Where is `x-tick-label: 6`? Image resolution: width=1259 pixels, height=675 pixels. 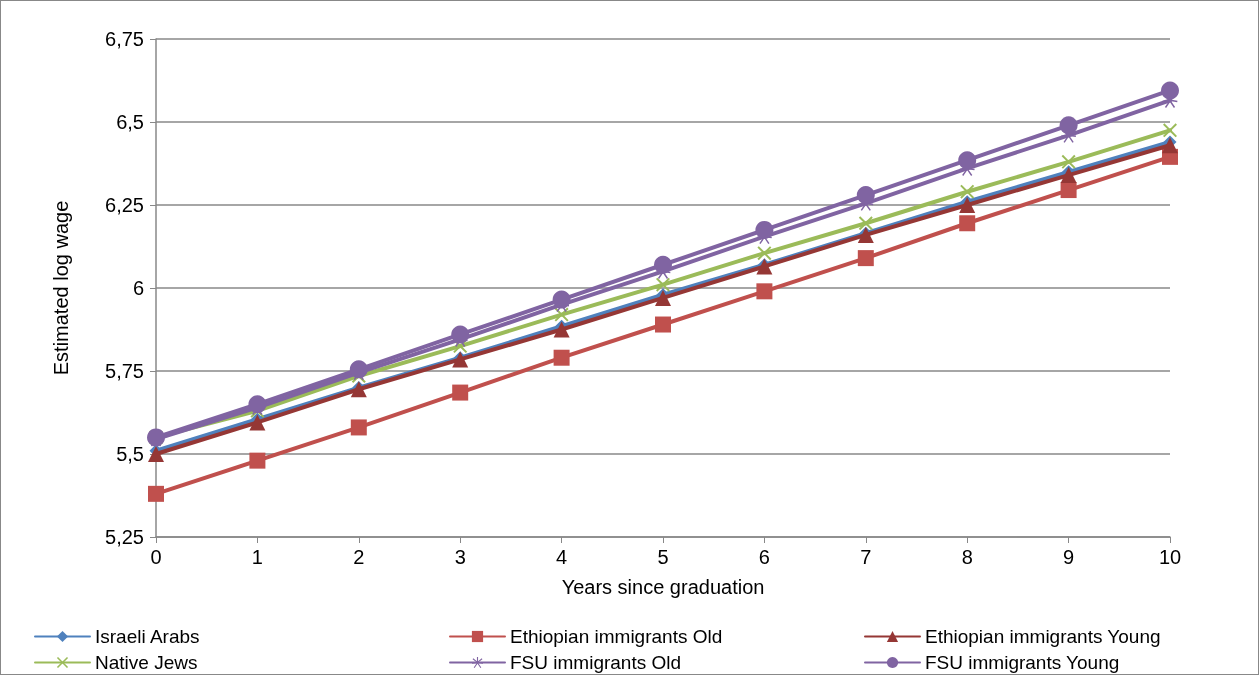
x-tick-label: 6 is located at coordinates (764, 557).